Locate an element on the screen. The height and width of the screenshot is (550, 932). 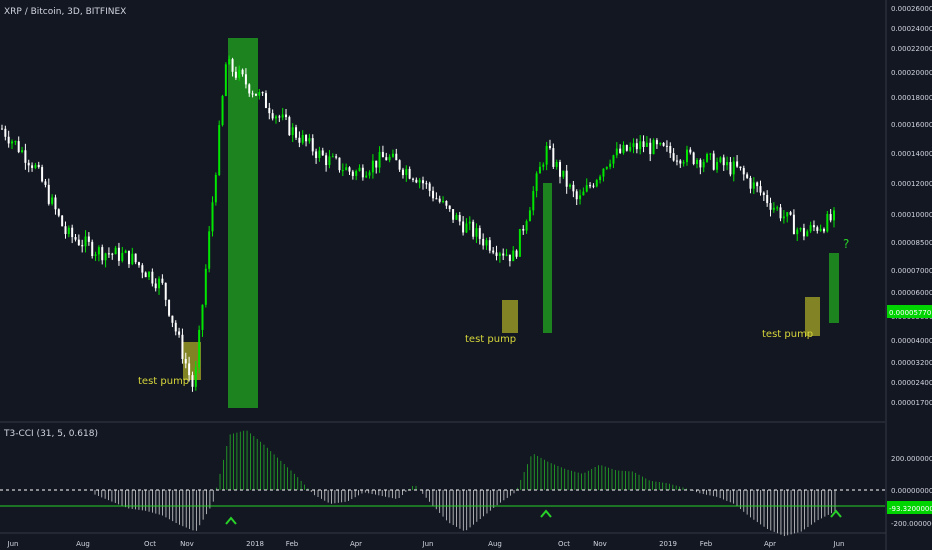
current-price-label: 0.00005770 is located at coordinates (910, 313).